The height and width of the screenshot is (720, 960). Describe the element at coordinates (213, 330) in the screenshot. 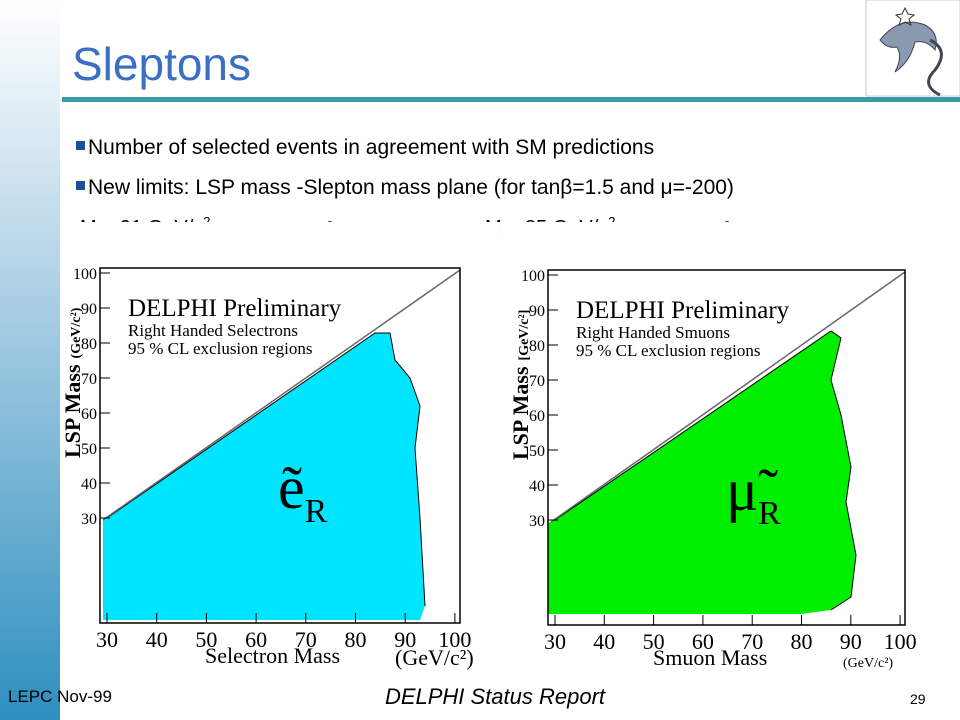

I see `plot-subtitle: Right Handed Selectrons` at that location.